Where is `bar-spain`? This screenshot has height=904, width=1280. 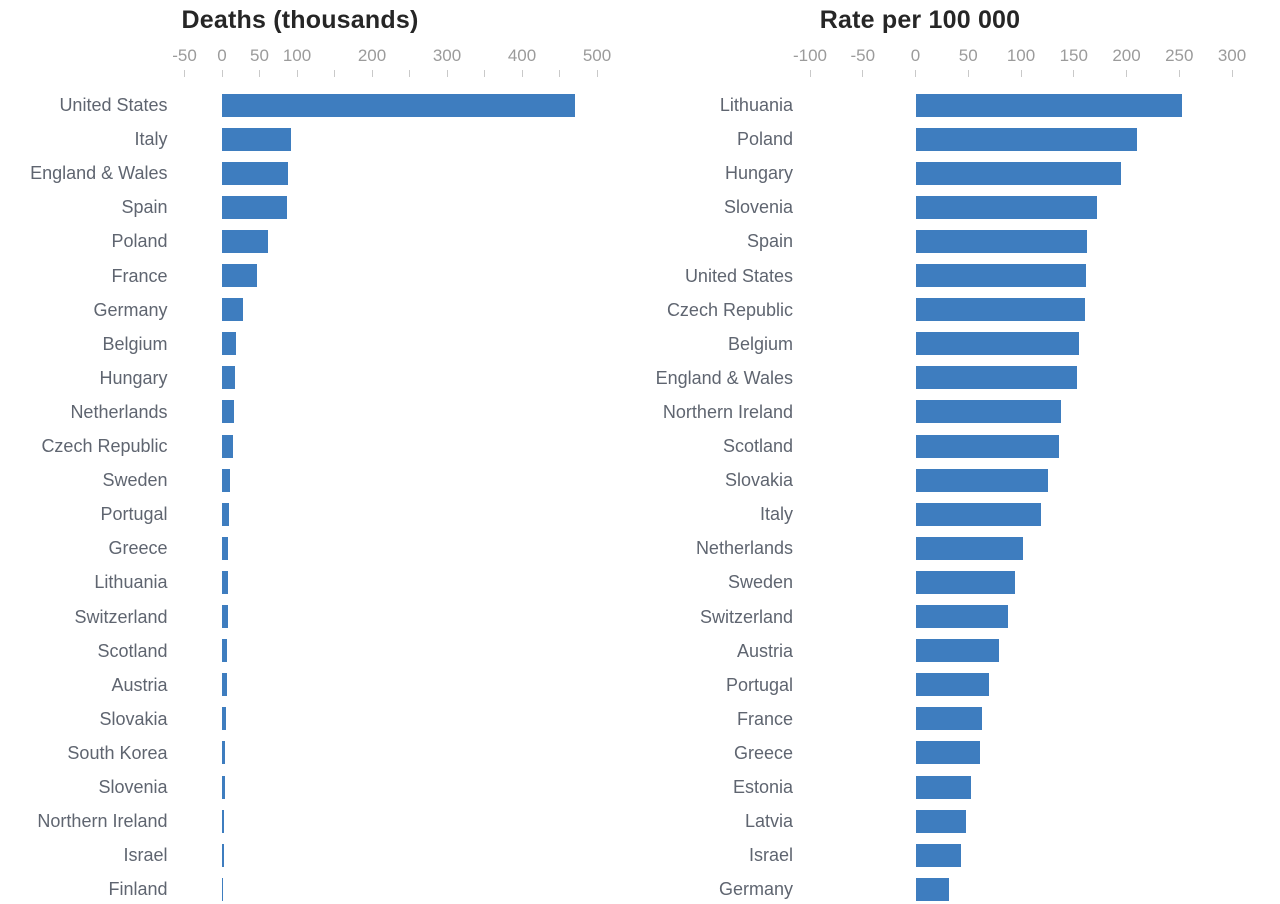 bar-spain is located at coordinates (254, 207).